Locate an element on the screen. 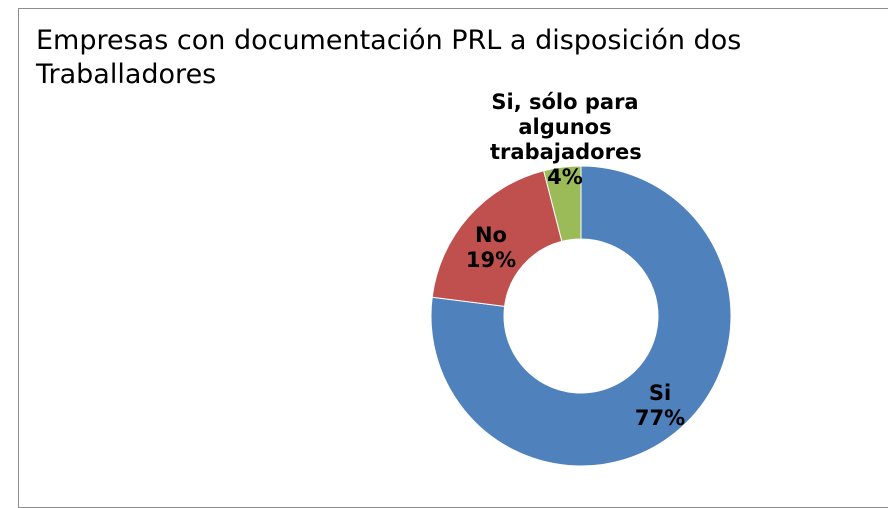 The height and width of the screenshot is (508, 888). category-label: Si is located at coordinates (660, 393).